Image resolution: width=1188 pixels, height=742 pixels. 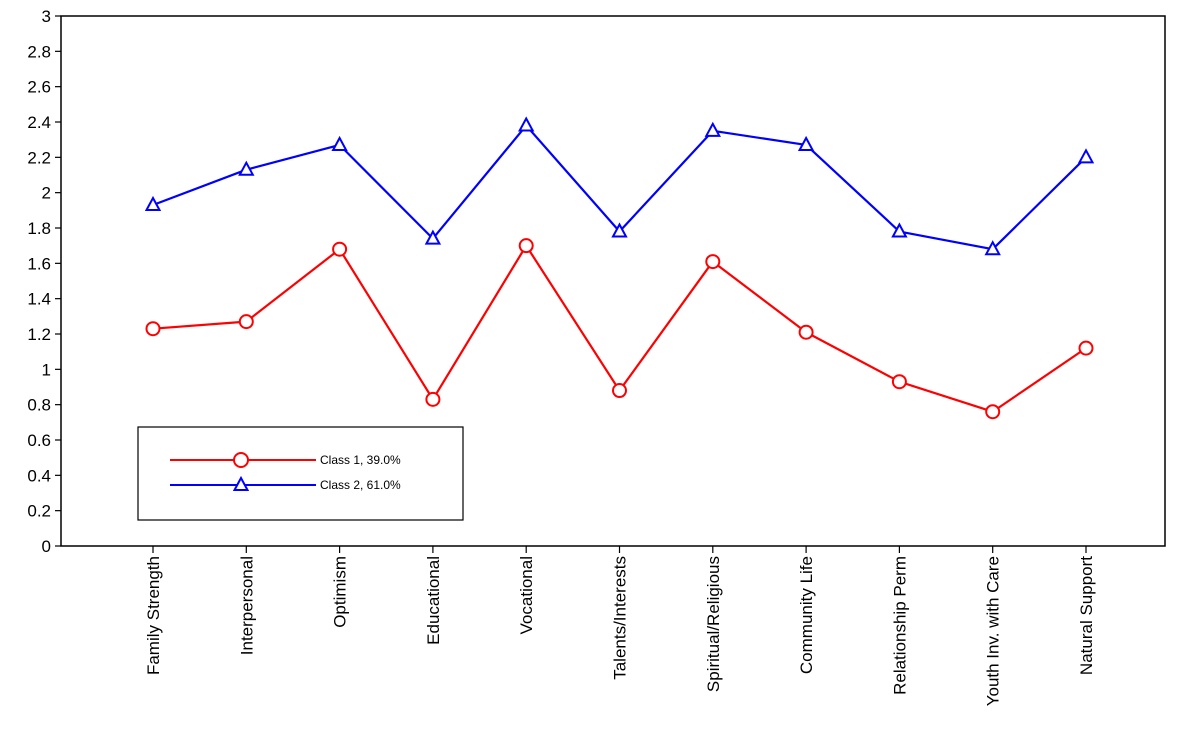 What do you see at coordinates (39, 157) in the screenshot?
I see `y-tick-label: 2.2` at bounding box center [39, 157].